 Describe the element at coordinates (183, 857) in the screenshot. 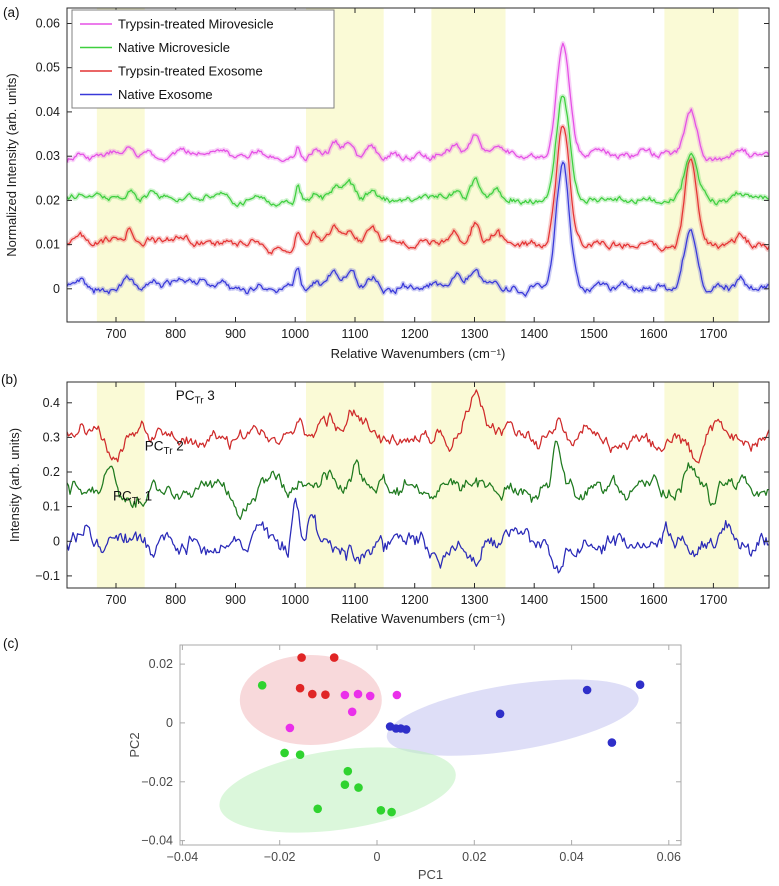

I see `x-tick-label: −0.04` at that location.